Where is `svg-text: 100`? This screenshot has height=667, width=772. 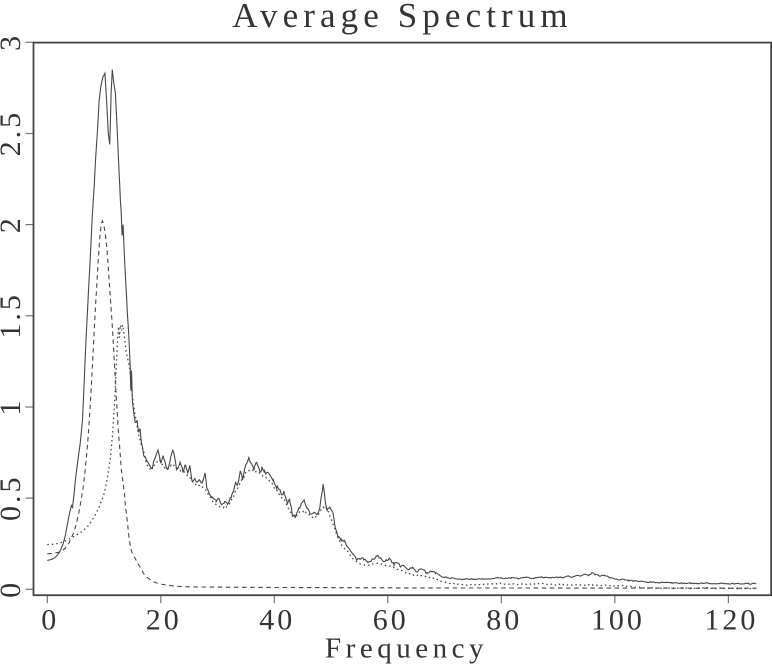 svg-text: 100 is located at coordinates (618, 619).